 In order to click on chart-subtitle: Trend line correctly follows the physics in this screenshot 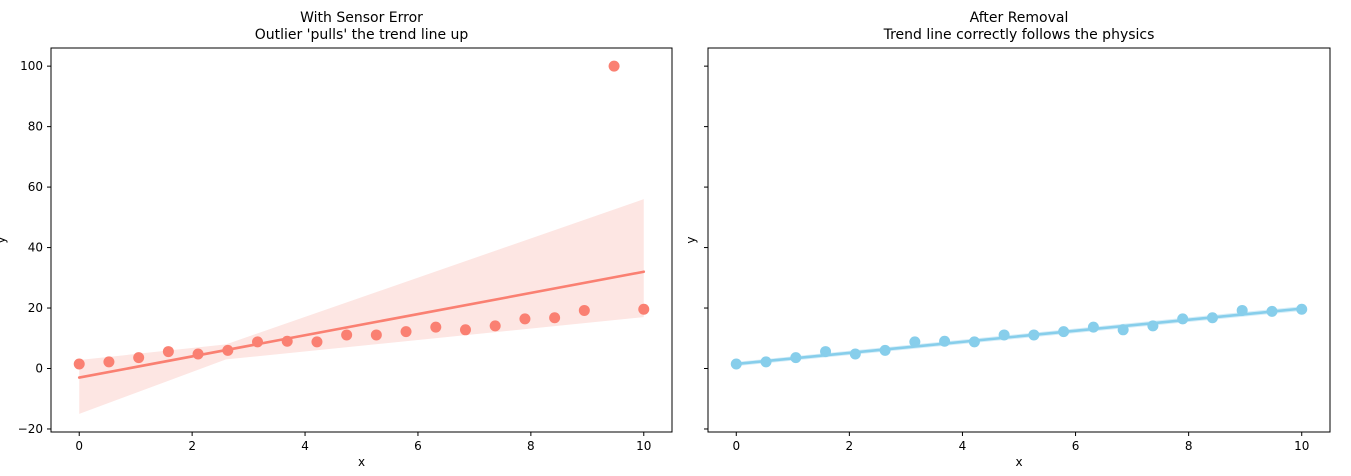, I will do `click(1019, 35)`.